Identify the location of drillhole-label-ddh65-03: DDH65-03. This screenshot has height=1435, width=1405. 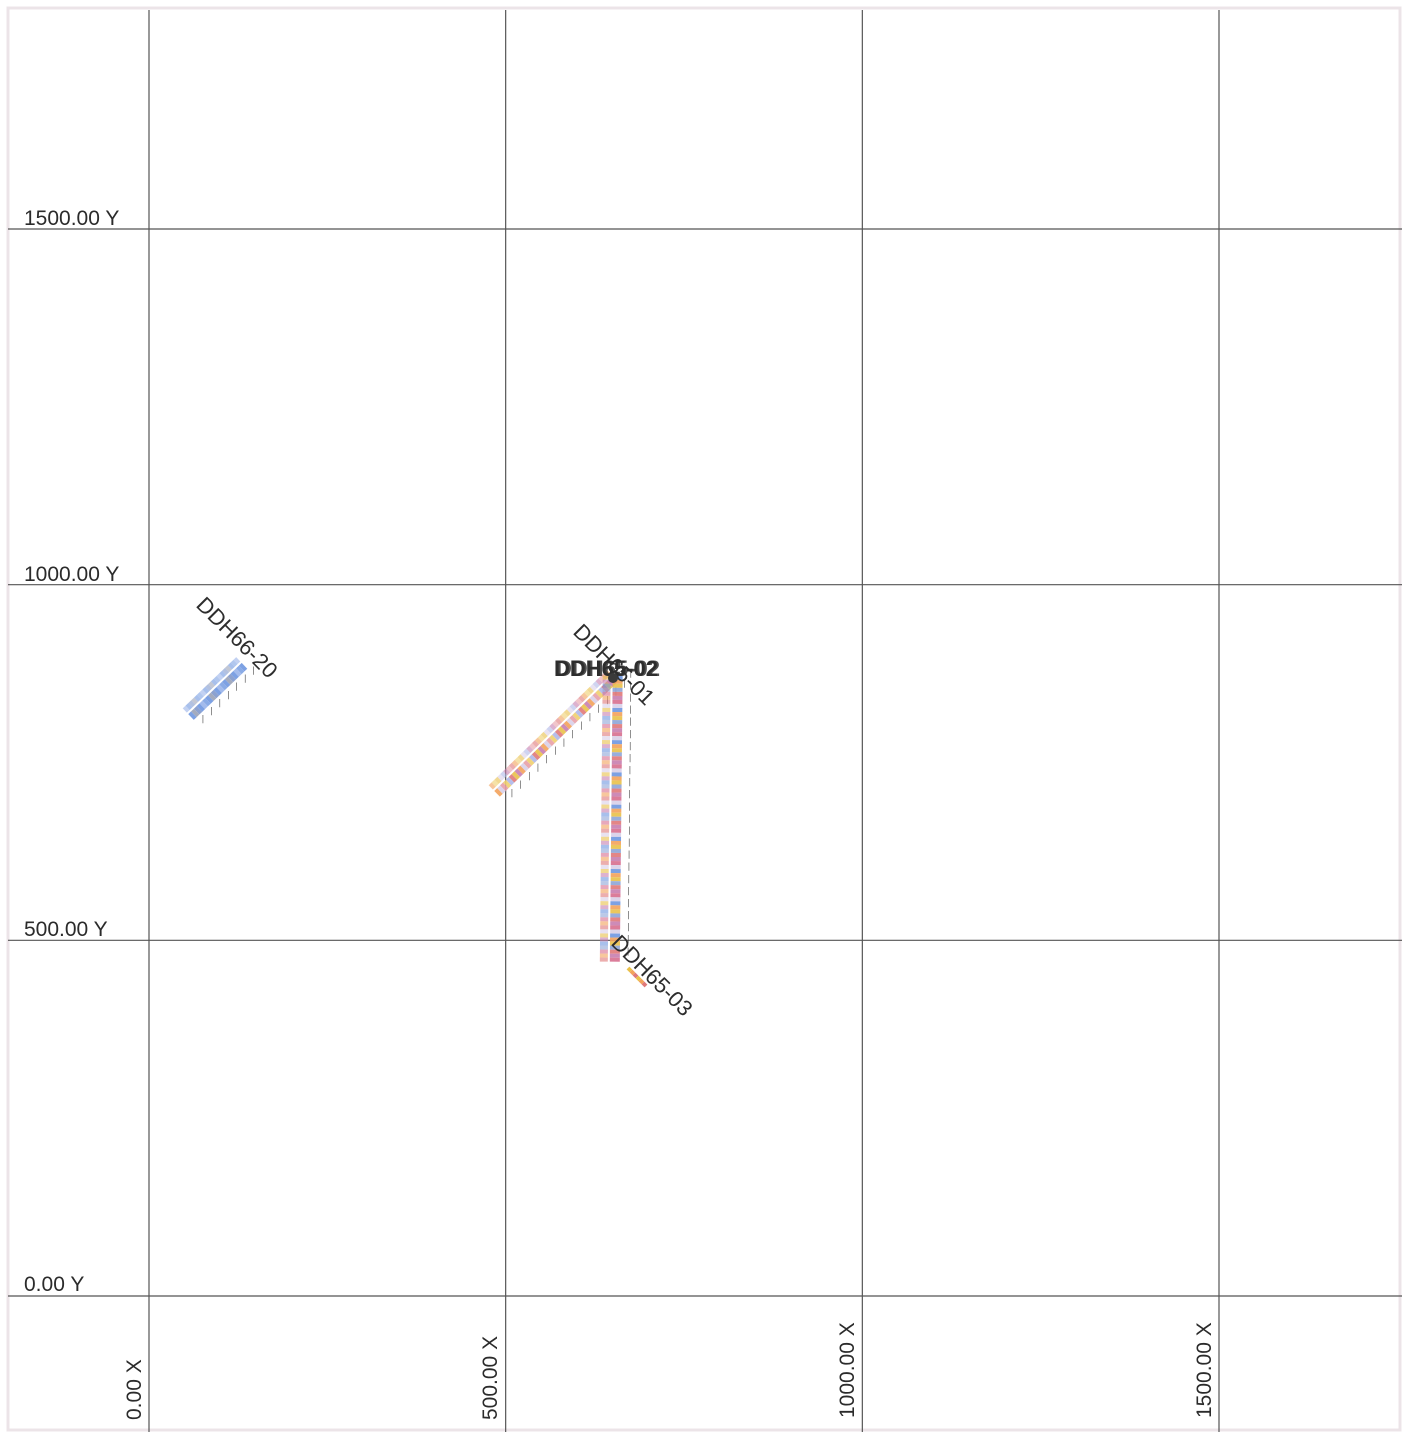
(651, 975).